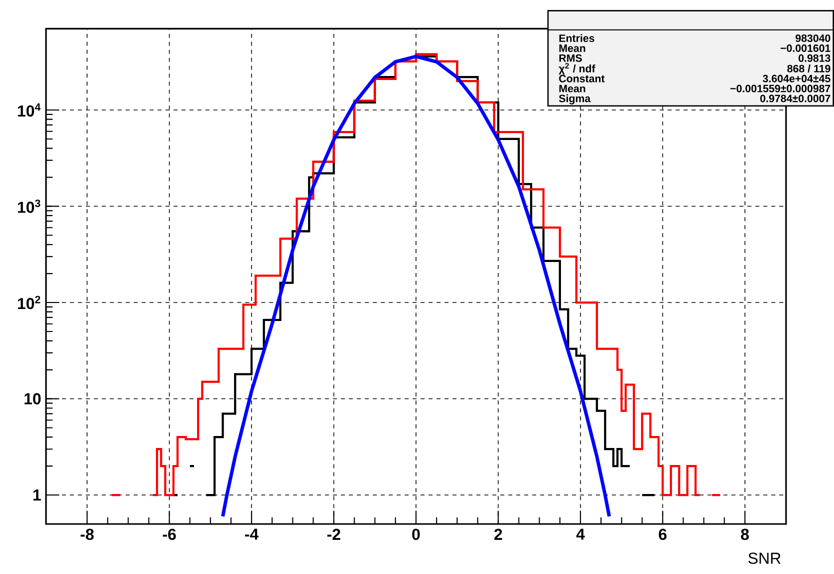  Describe the element at coordinates (169, 534) in the screenshot. I see `x-tick-label: -6` at that location.